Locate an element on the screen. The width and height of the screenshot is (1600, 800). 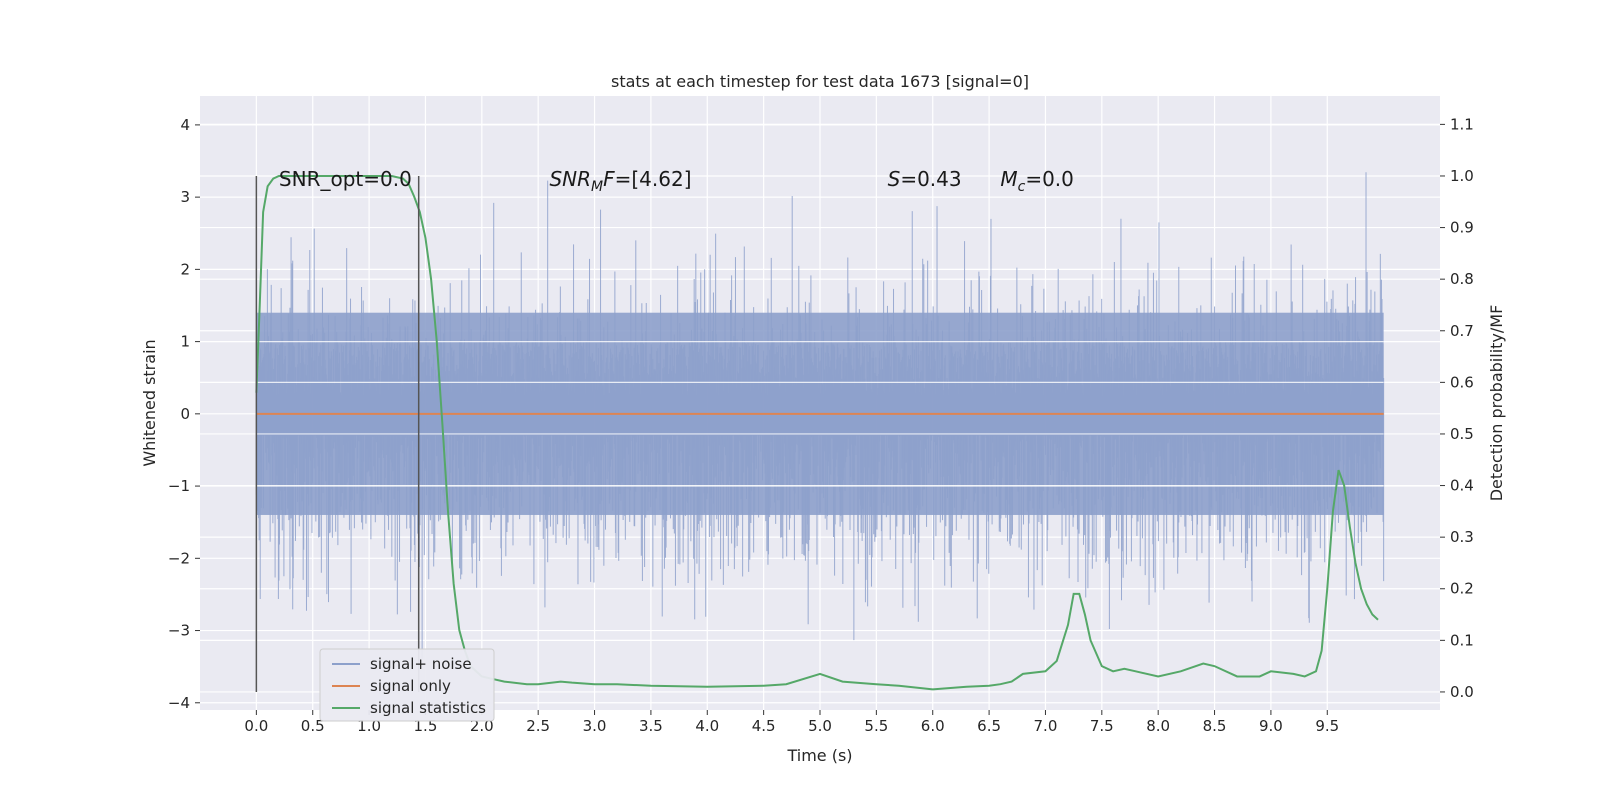
x-tick-label: 7.5 is located at coordinates (1102, 726).